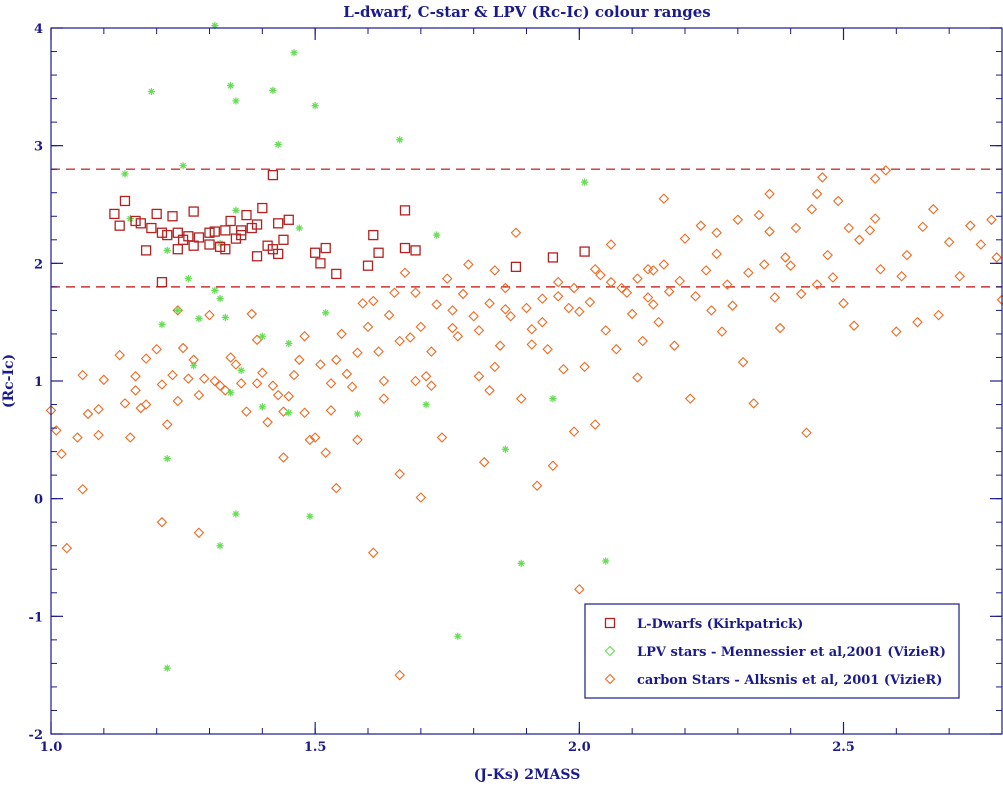  What do you see at coordinates (9, 381) in the screenshot?
I see `y-axis-label: (Rc-Ic)` at bounding box center [9, 381].